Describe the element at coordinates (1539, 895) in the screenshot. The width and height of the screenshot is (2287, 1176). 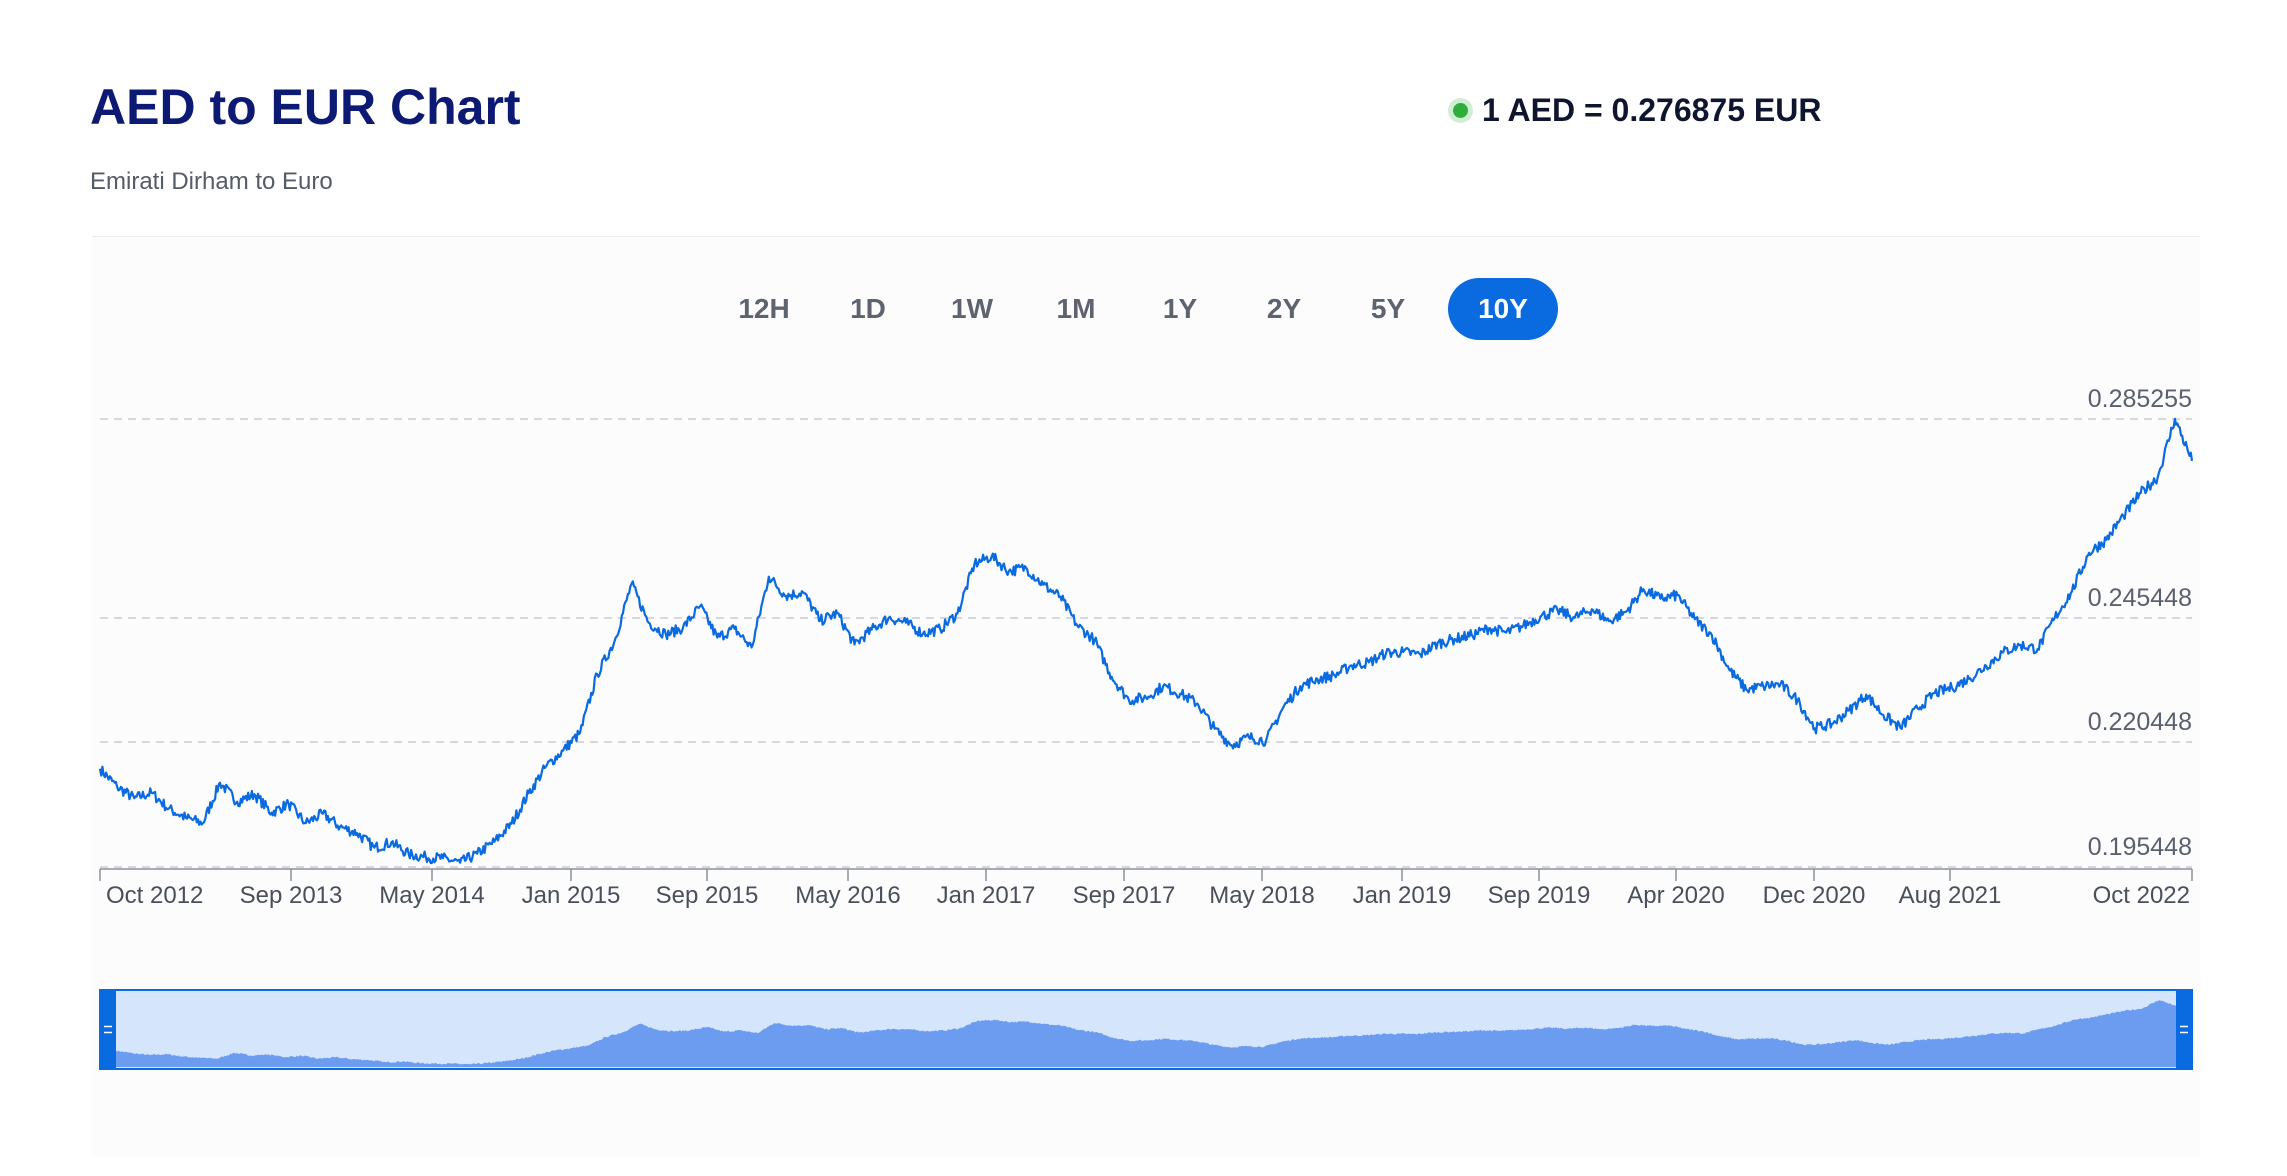
I see `x-tick-label: Sep 2019` at that location.